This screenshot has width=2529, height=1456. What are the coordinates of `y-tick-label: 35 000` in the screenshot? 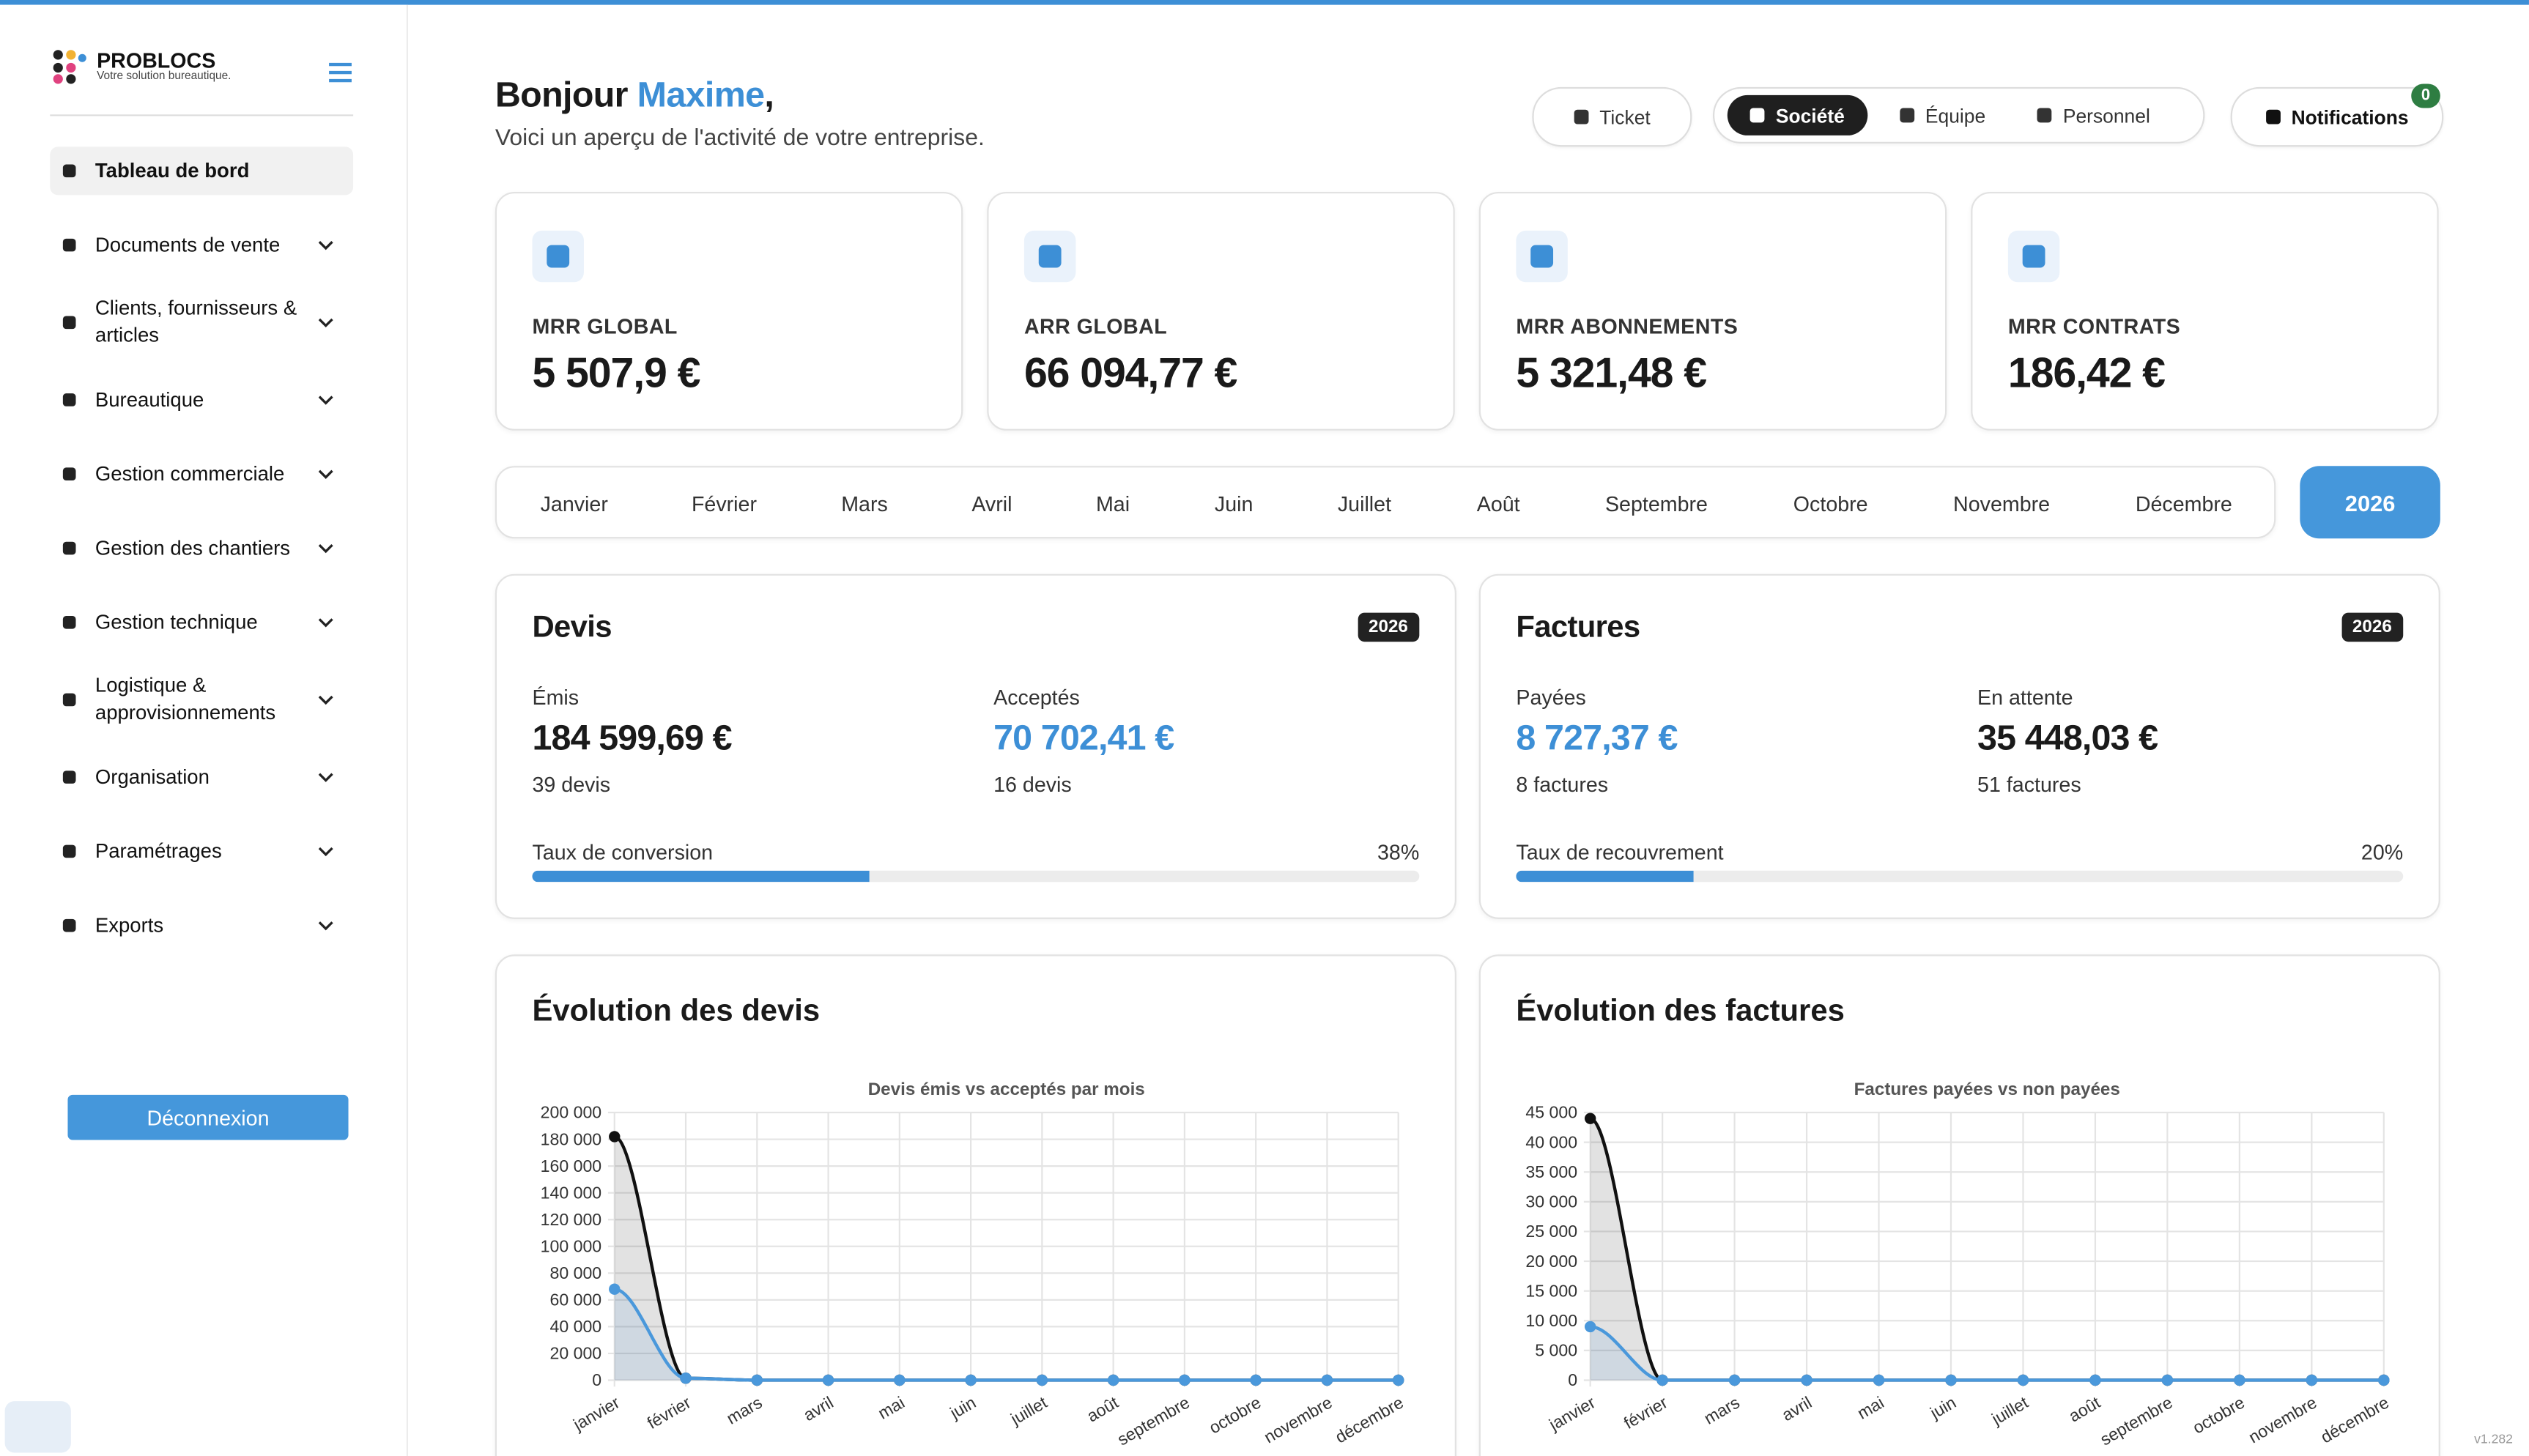 It's located at (1551, 1171).